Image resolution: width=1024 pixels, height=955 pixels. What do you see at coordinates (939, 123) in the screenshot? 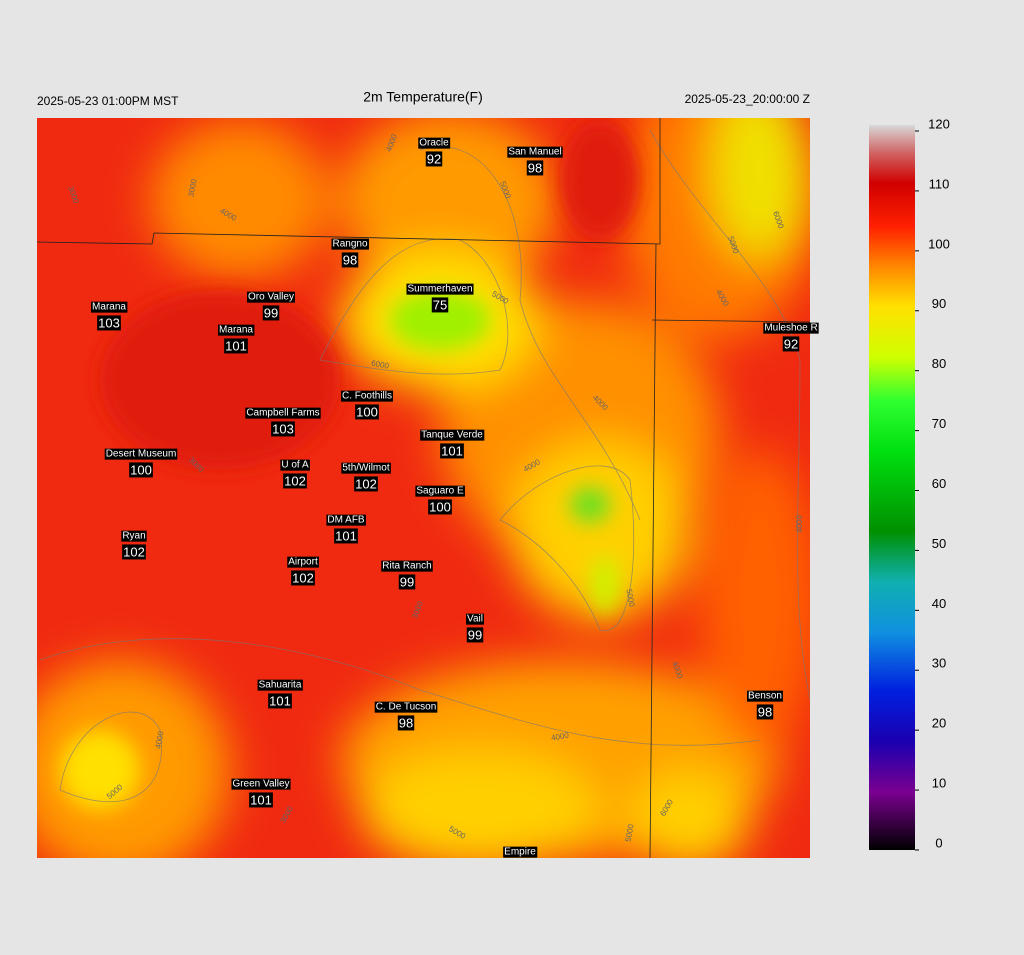
I see `colorbar-tick-label: 120` at bounding box center [939, 123].